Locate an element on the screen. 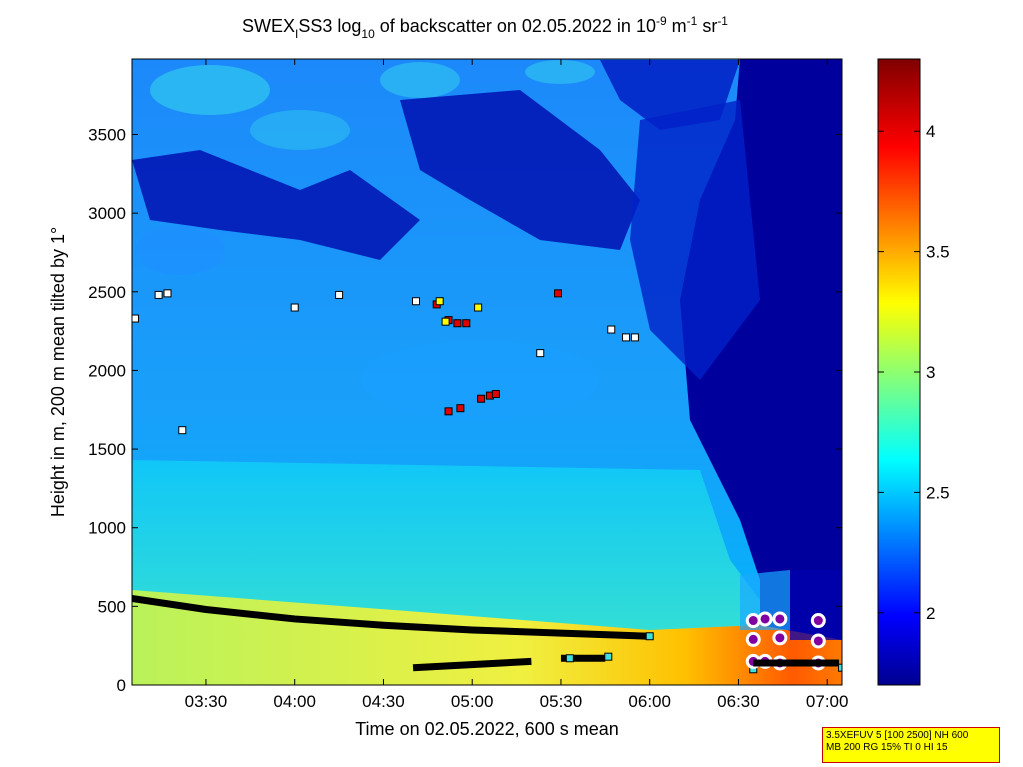 Image resolution: width=1023 pixels, height=767 pixels. colorbar-tick-label: 3 is located at coordinates (930, 372).